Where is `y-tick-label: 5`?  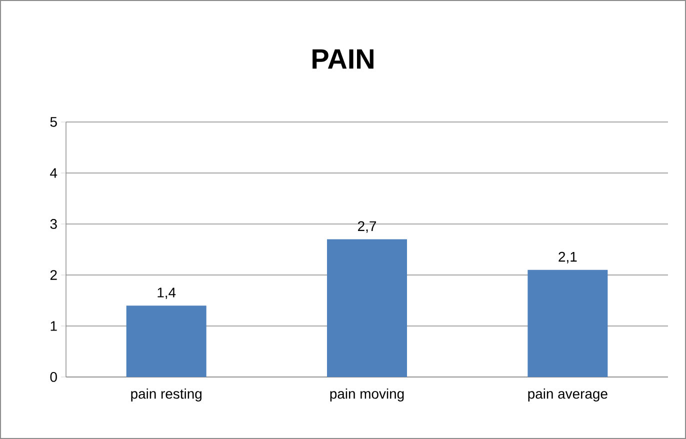 y-tick-label: 5 is located at coordinates (53, 122).